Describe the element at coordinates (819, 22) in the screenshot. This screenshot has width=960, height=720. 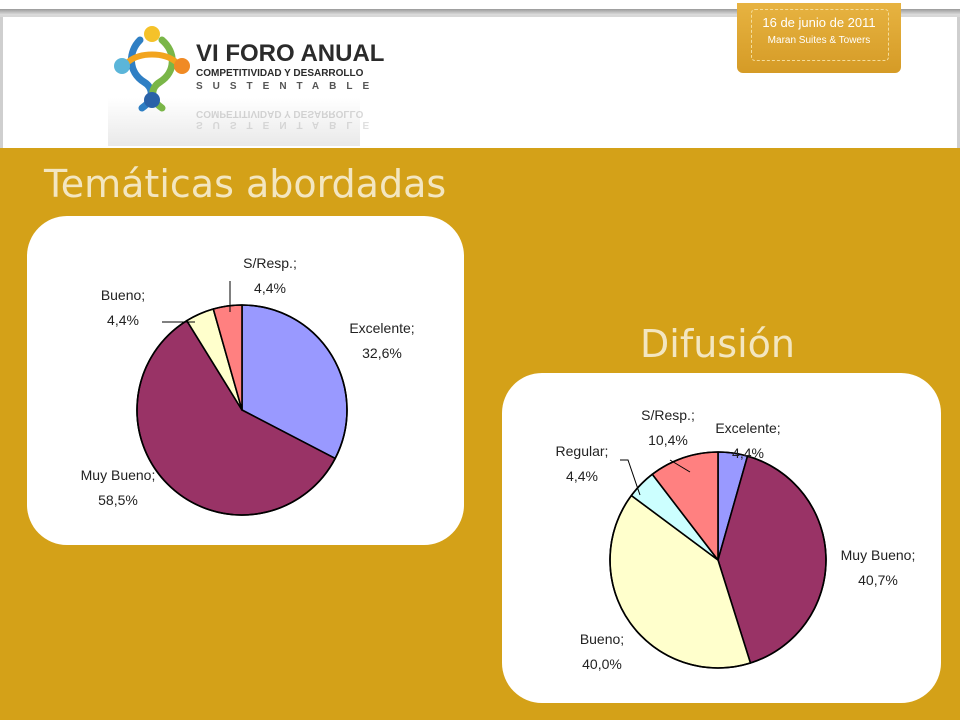
I see `event-date: 16 de junio de 2011` at that location.